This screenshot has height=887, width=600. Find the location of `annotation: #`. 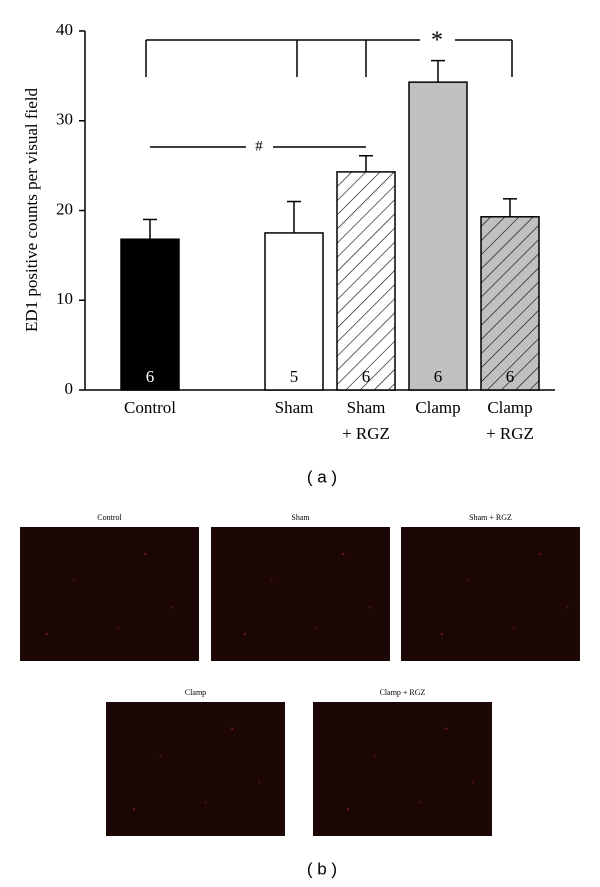

annotation: # is located at coordinates (259, 146).